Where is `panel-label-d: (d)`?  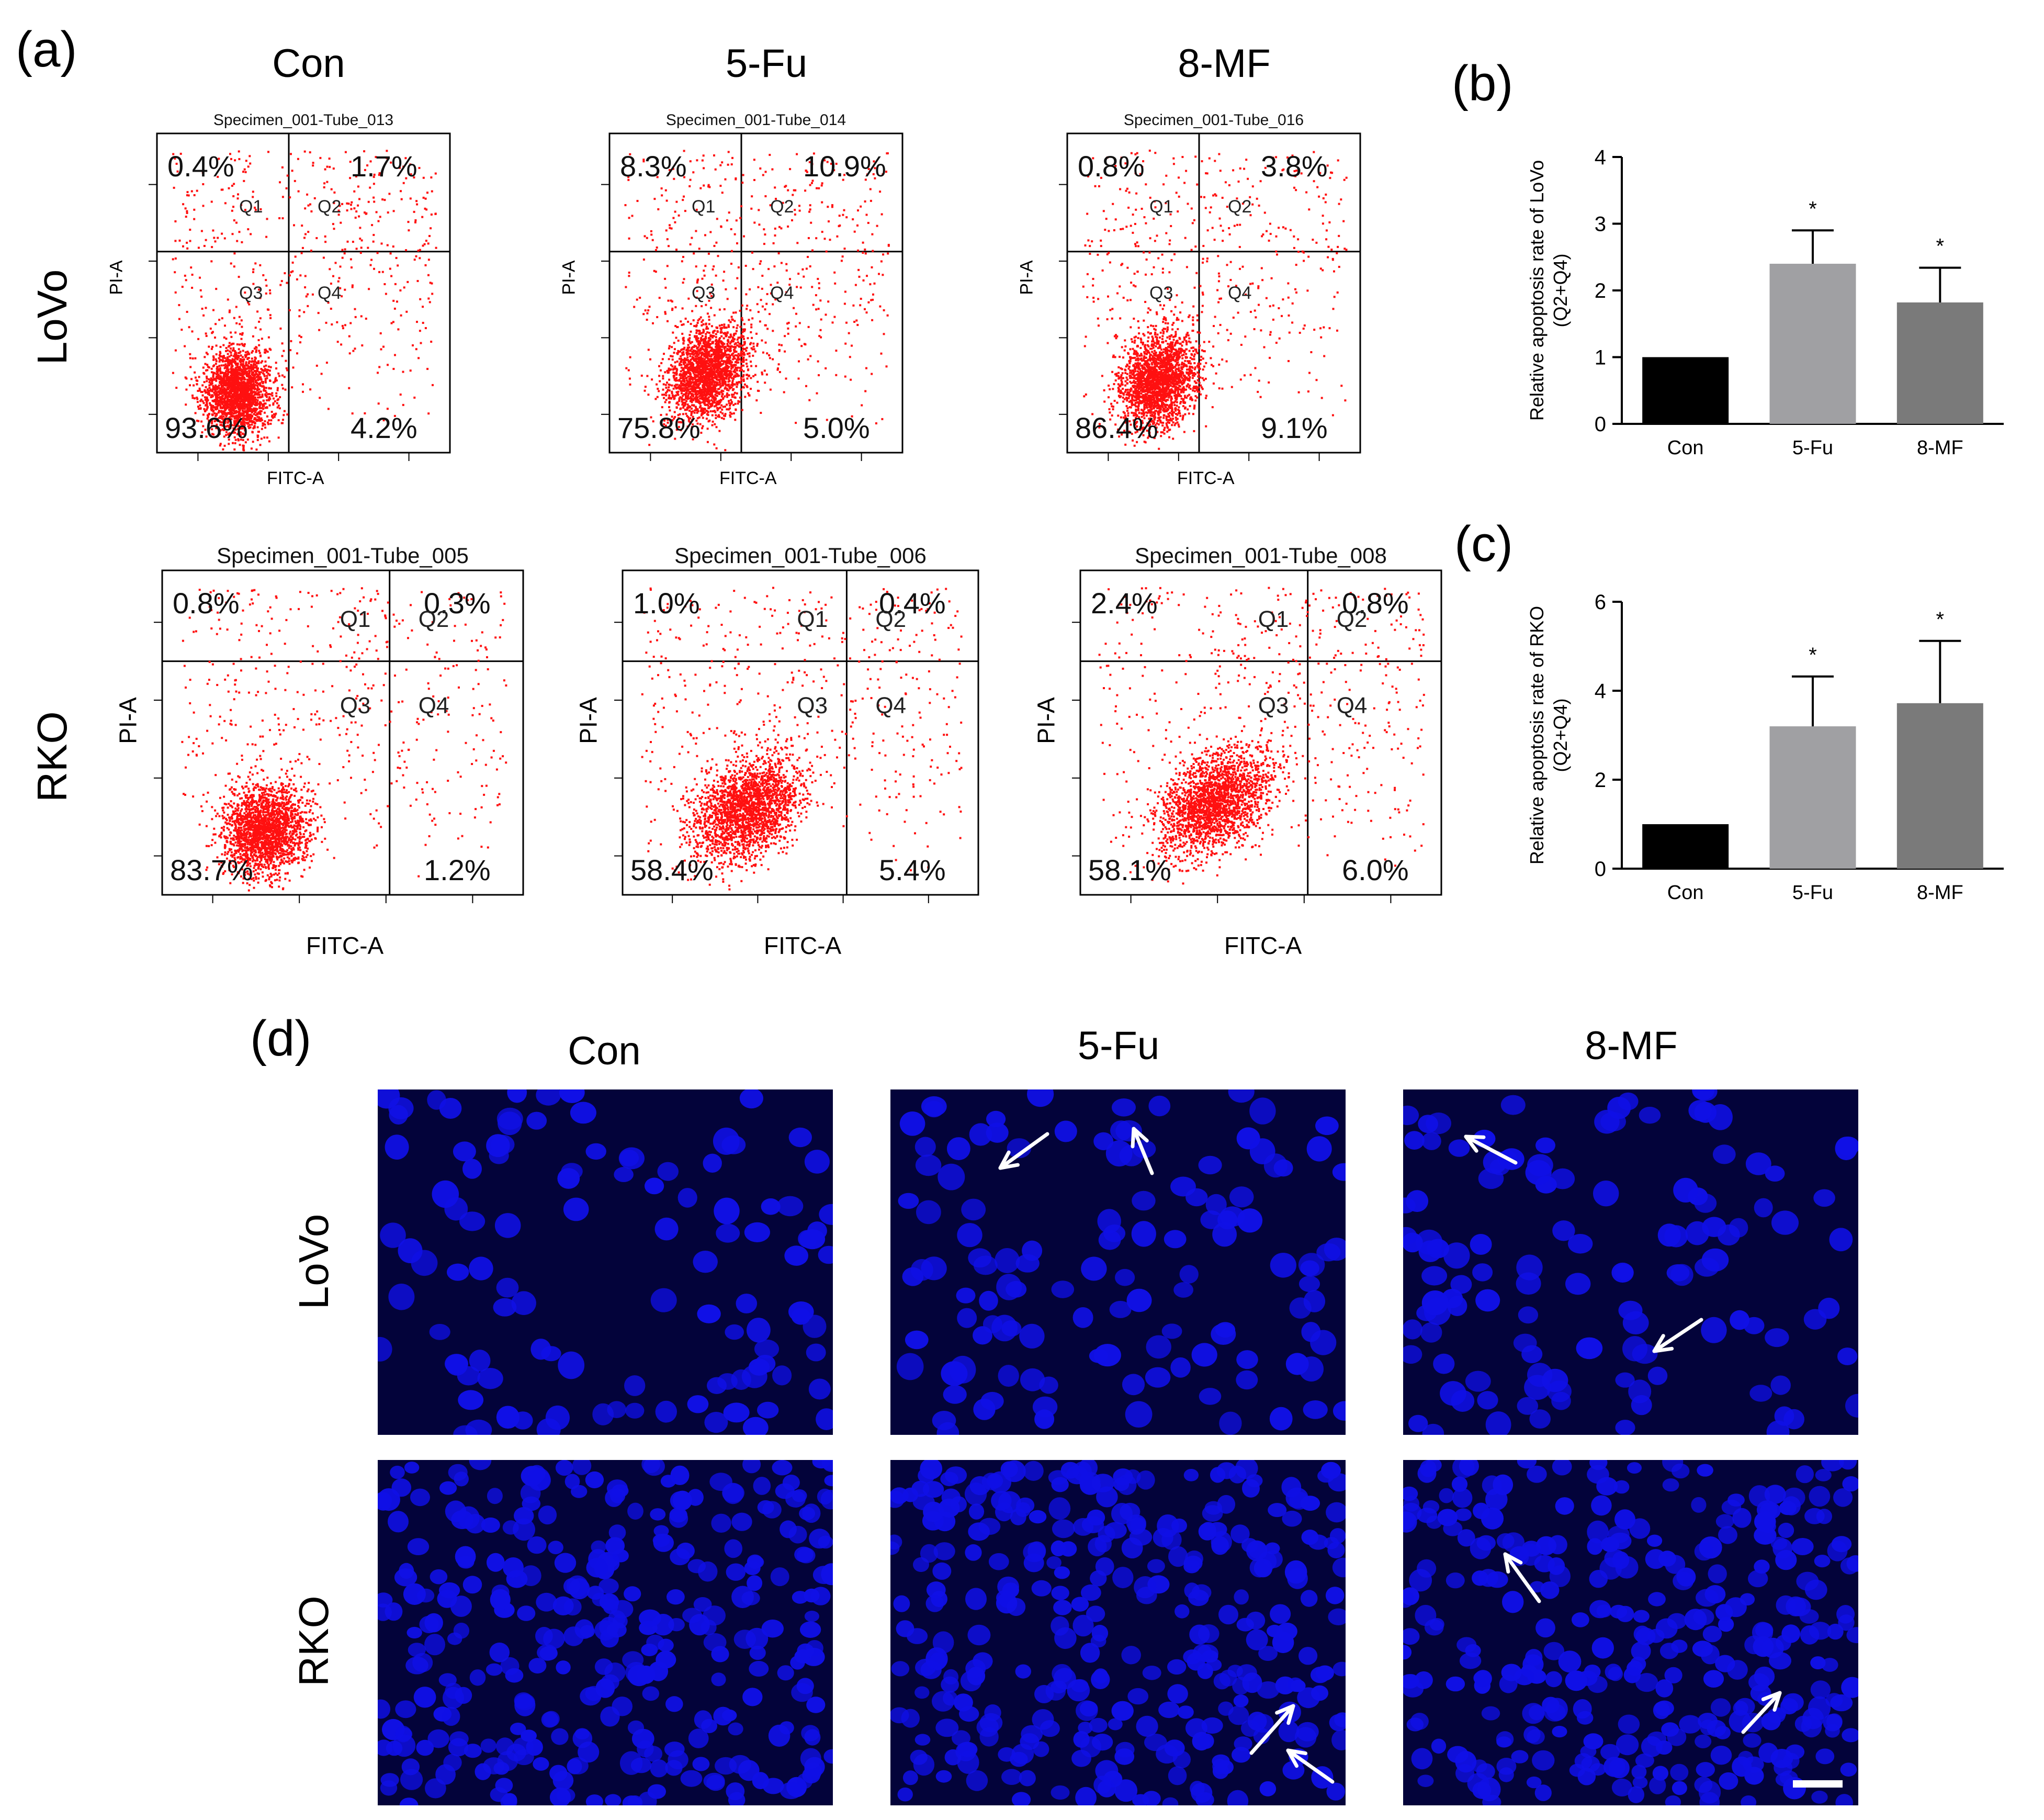
panel-label-d: (d) is located at coordinates (281, 1038).